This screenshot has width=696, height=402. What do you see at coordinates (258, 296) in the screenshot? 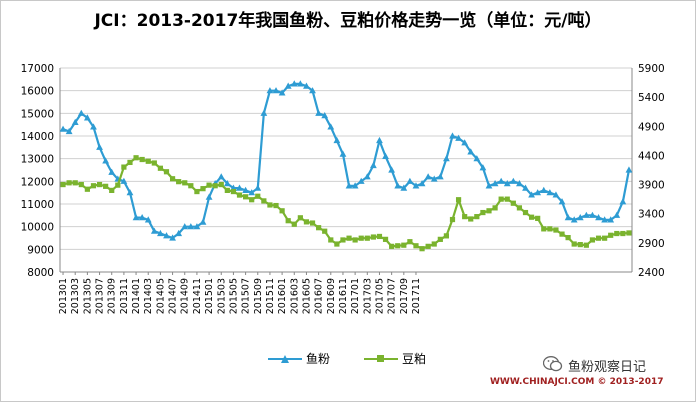
I see `x-tick-label: 201509` at bounding box center [258, 296].